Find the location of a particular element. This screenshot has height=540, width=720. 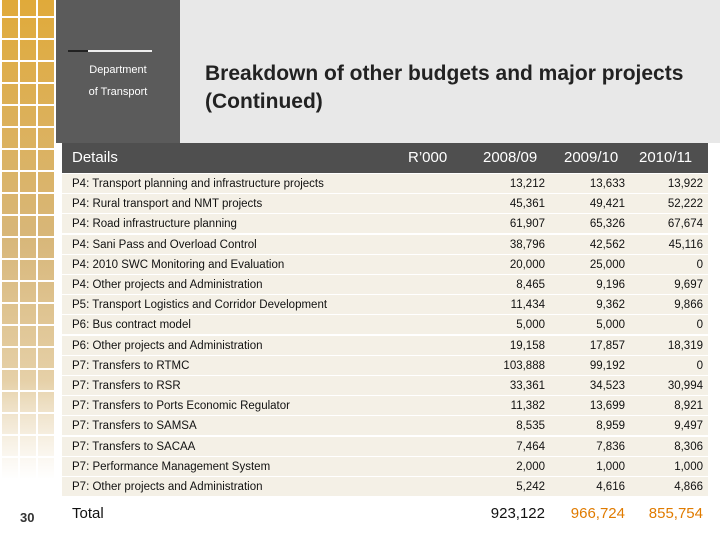

row-label: P4: 2010 SWC Monitoring and Evaluation is located at coordinates (178, 264).